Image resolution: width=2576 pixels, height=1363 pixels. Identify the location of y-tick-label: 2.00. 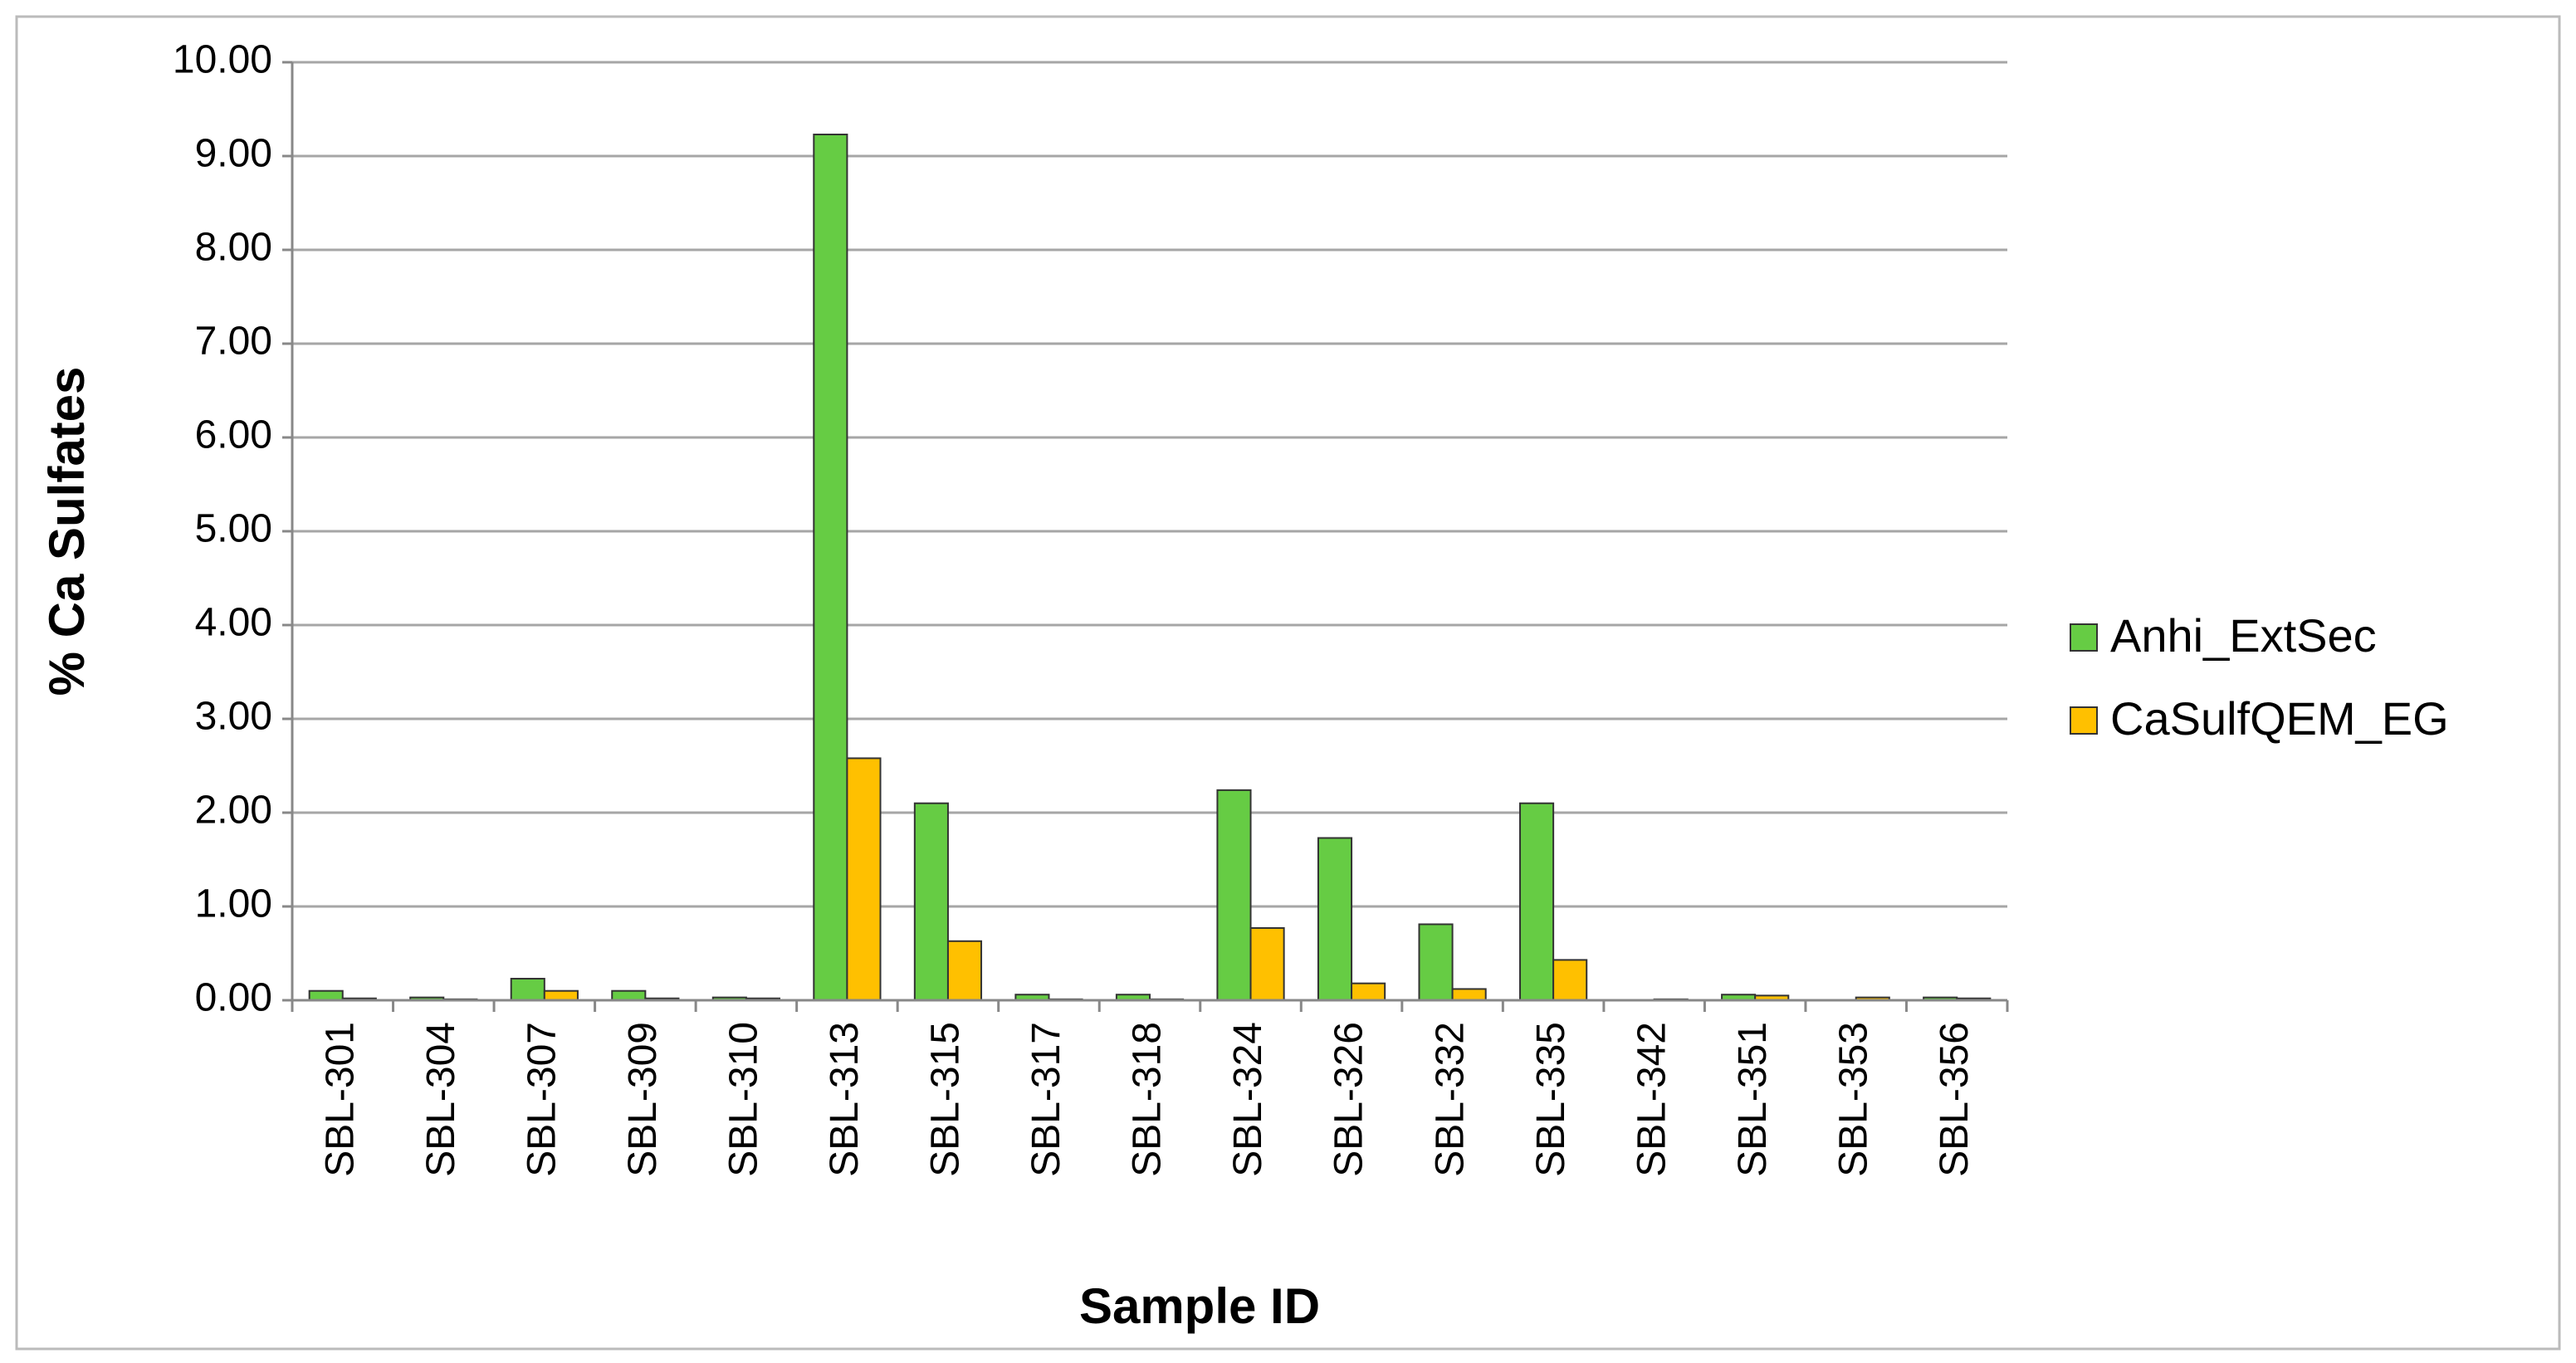
(233, 811).